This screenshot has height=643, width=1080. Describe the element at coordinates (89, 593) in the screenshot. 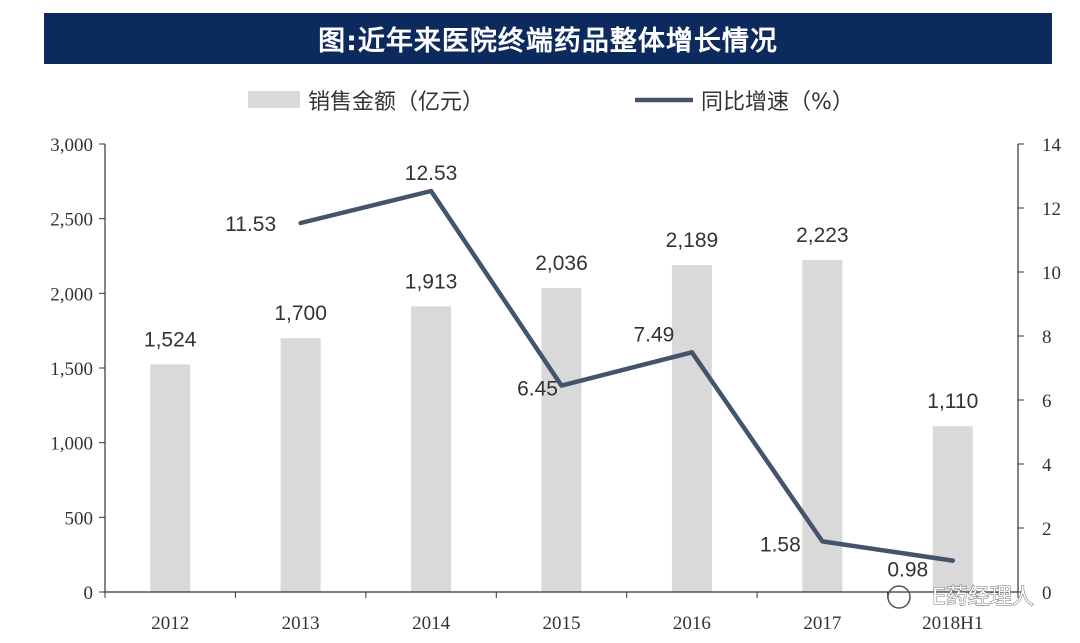

I see `y-left-tick-label: 0` at that location.